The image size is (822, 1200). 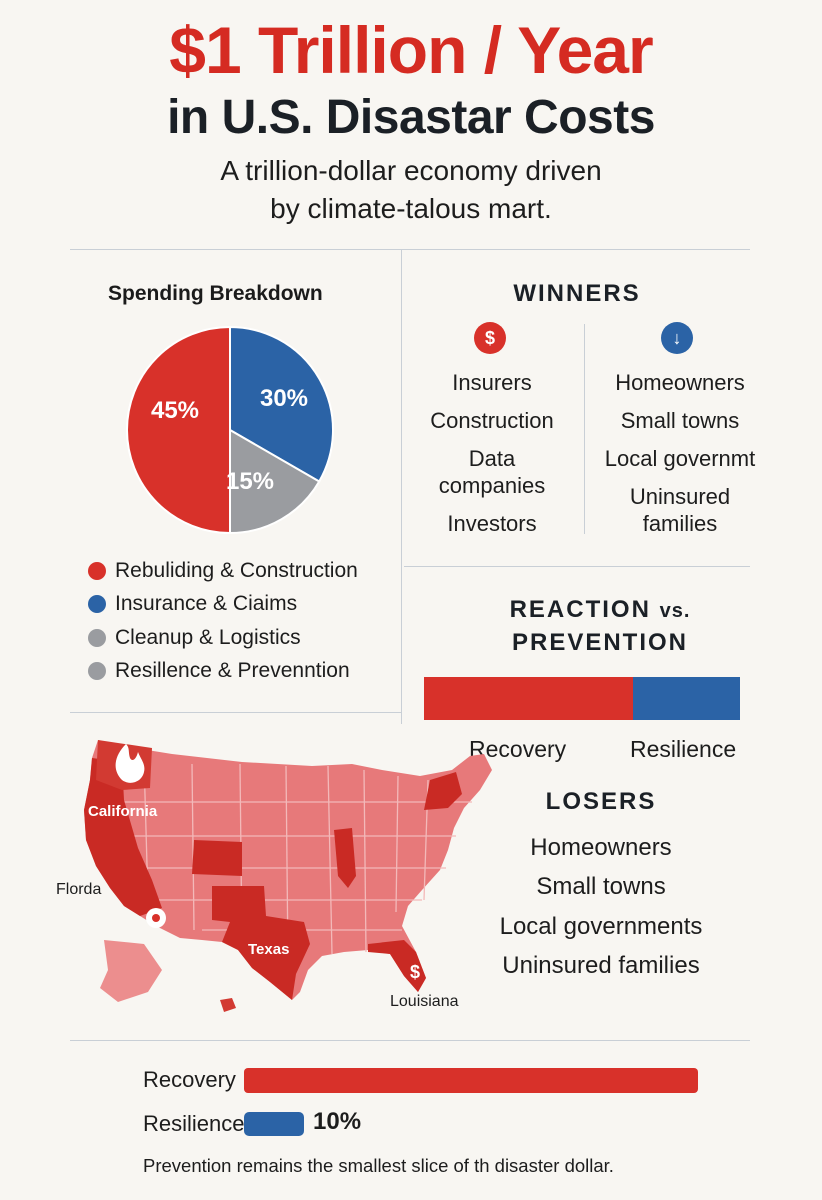 What do you see at coordinates (235, 712) in the screenshot?
I see `divider-left-bottom` at bounding box center [235, 712].